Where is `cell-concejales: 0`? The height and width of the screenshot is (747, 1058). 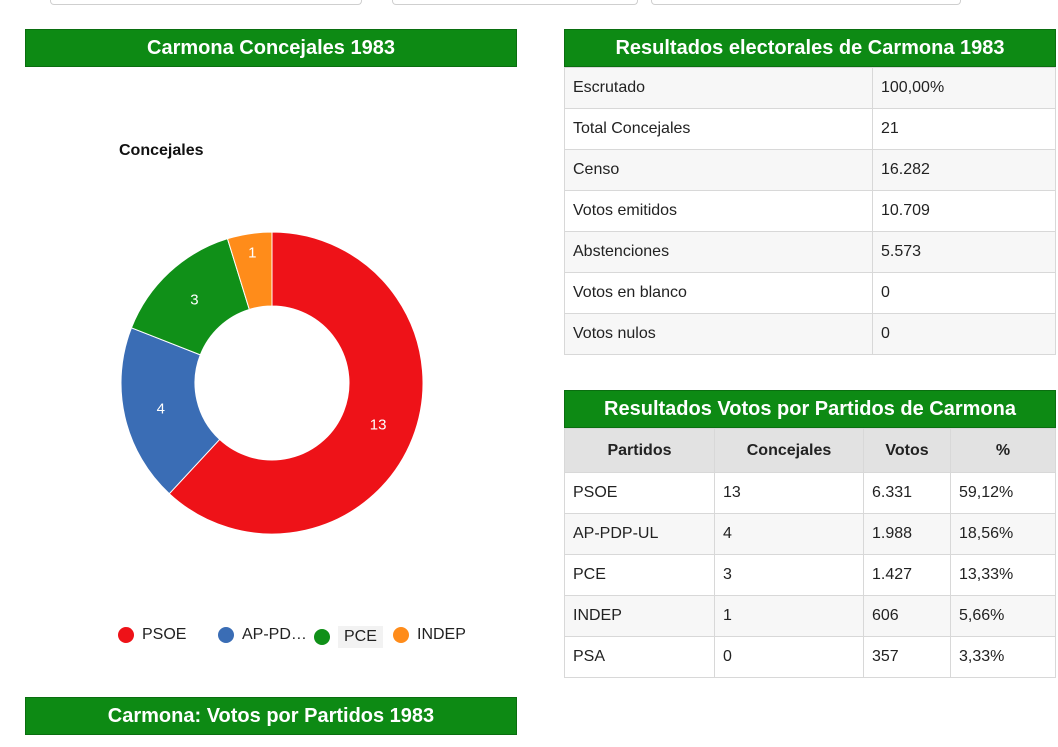 cell-concejales: 0 is located at coordinates (789, 657).